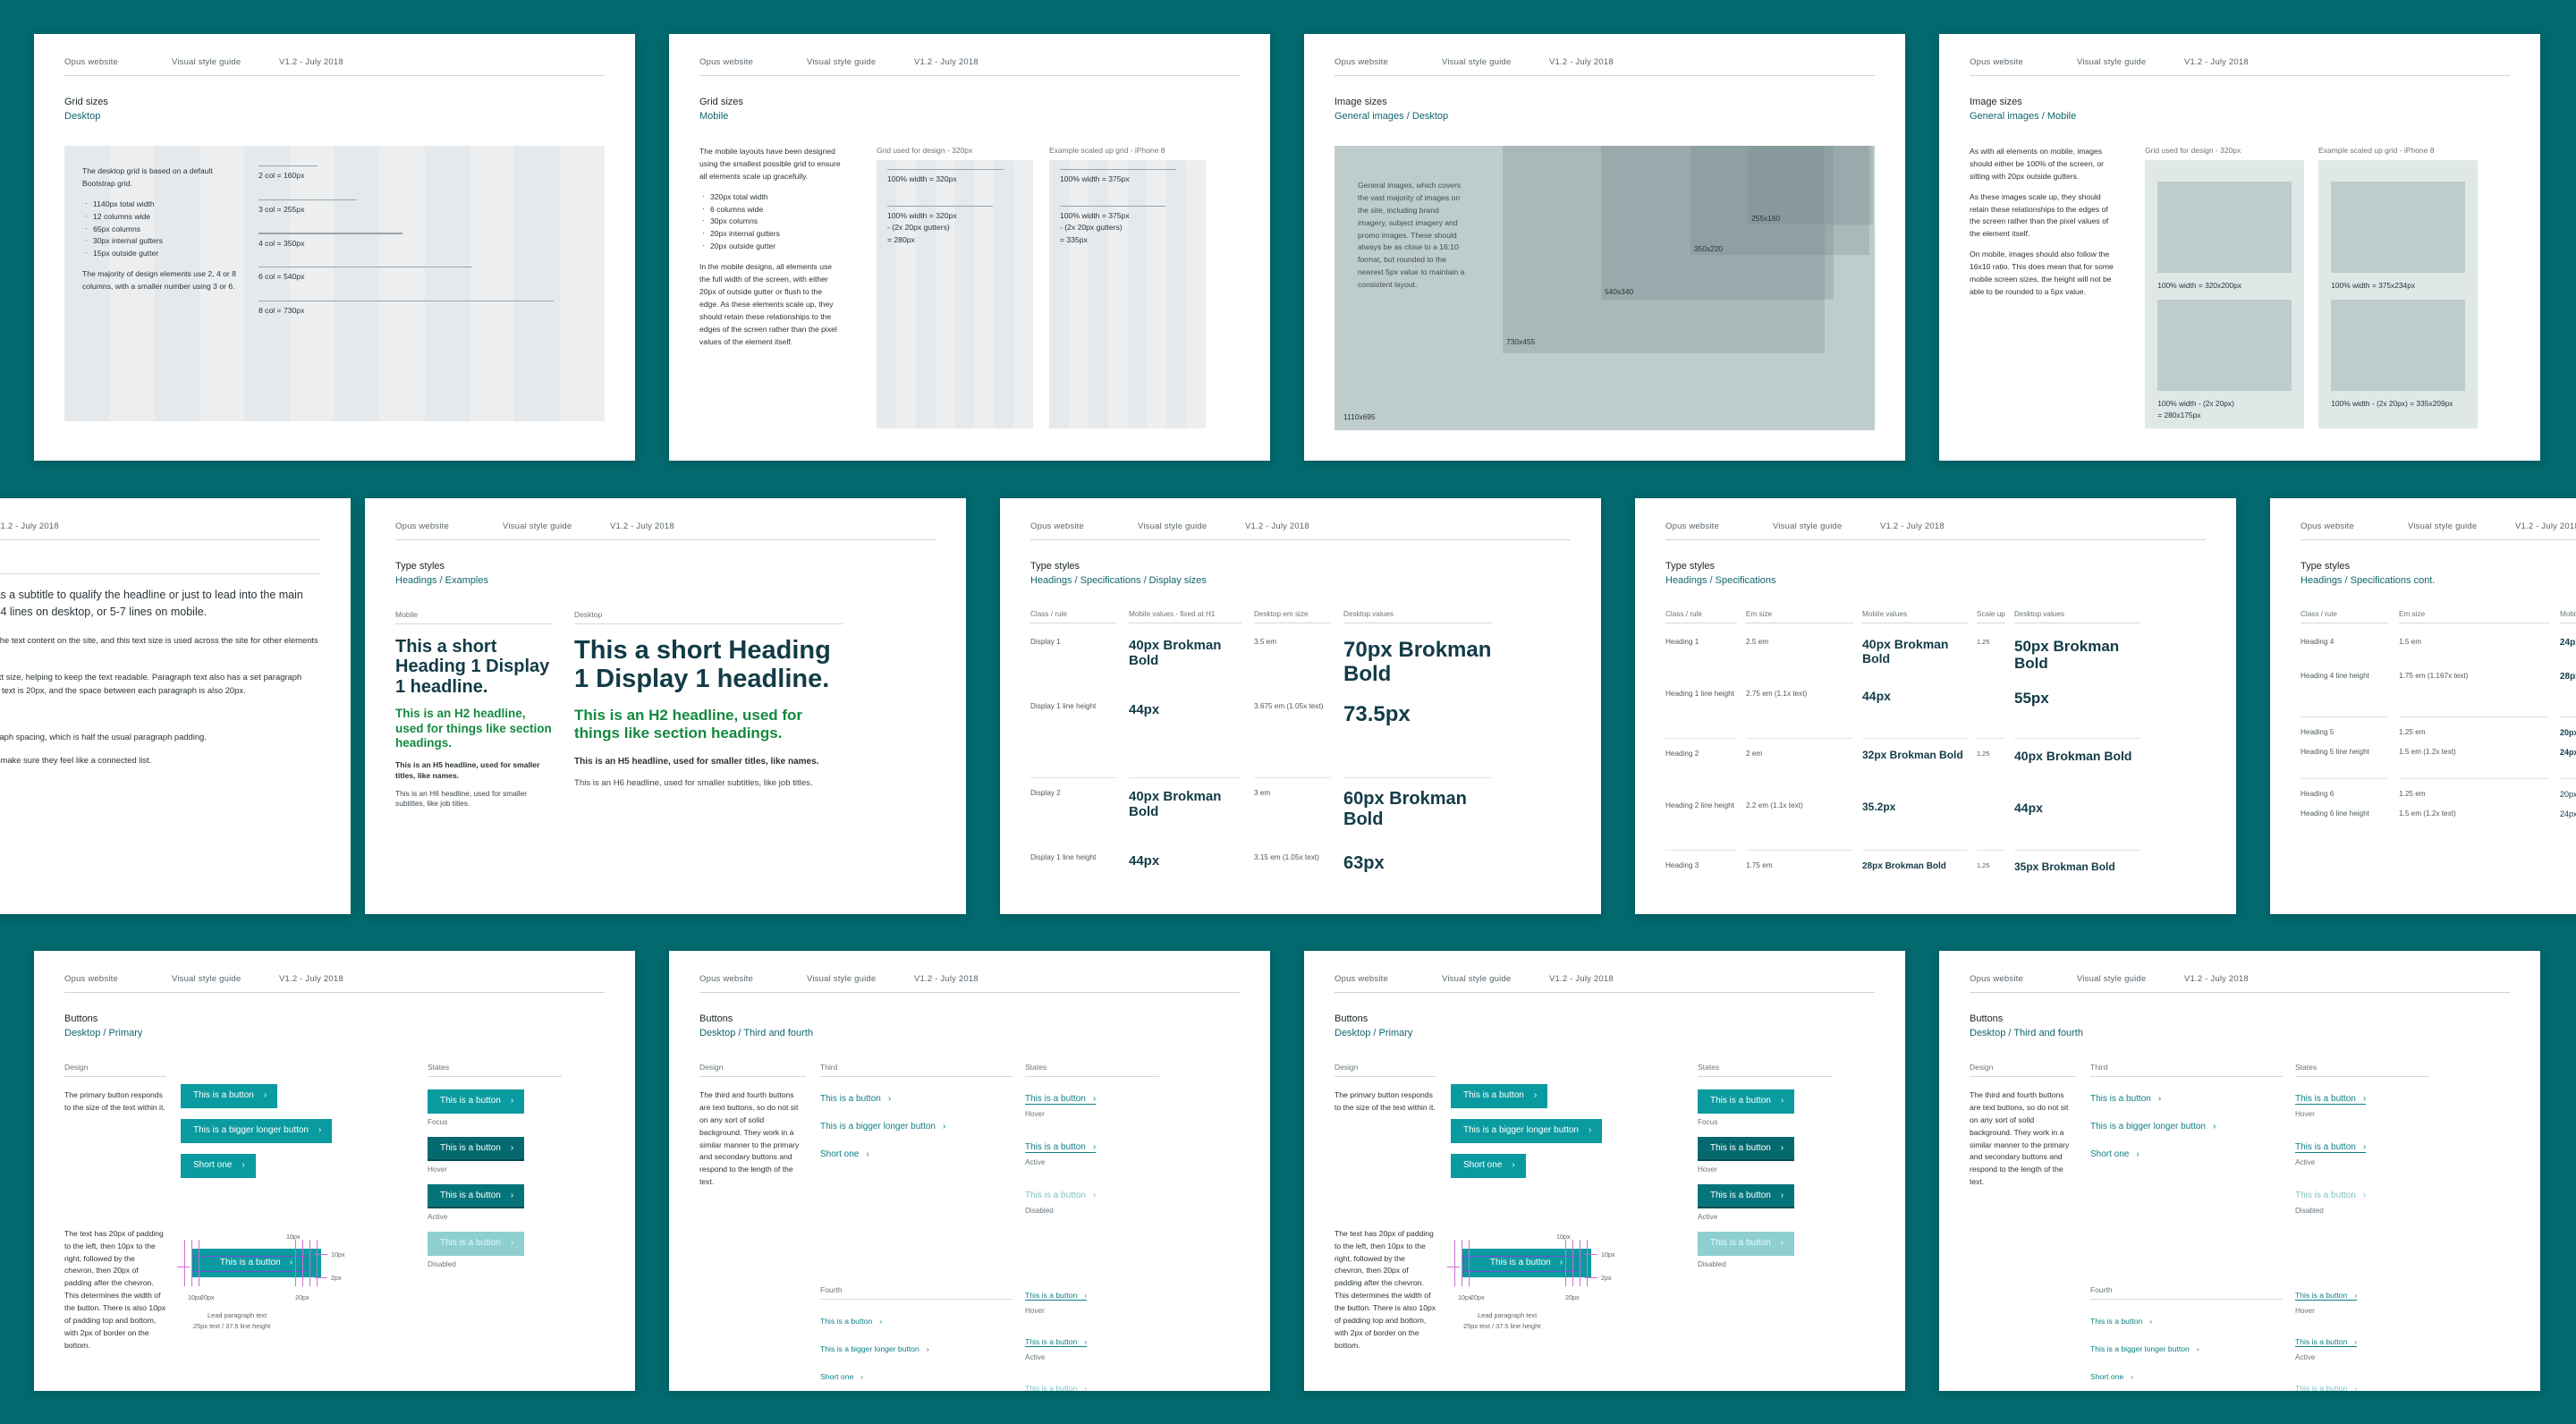  I want to click on spec-value: 40px Brokman Bold, so click(1175, 652).